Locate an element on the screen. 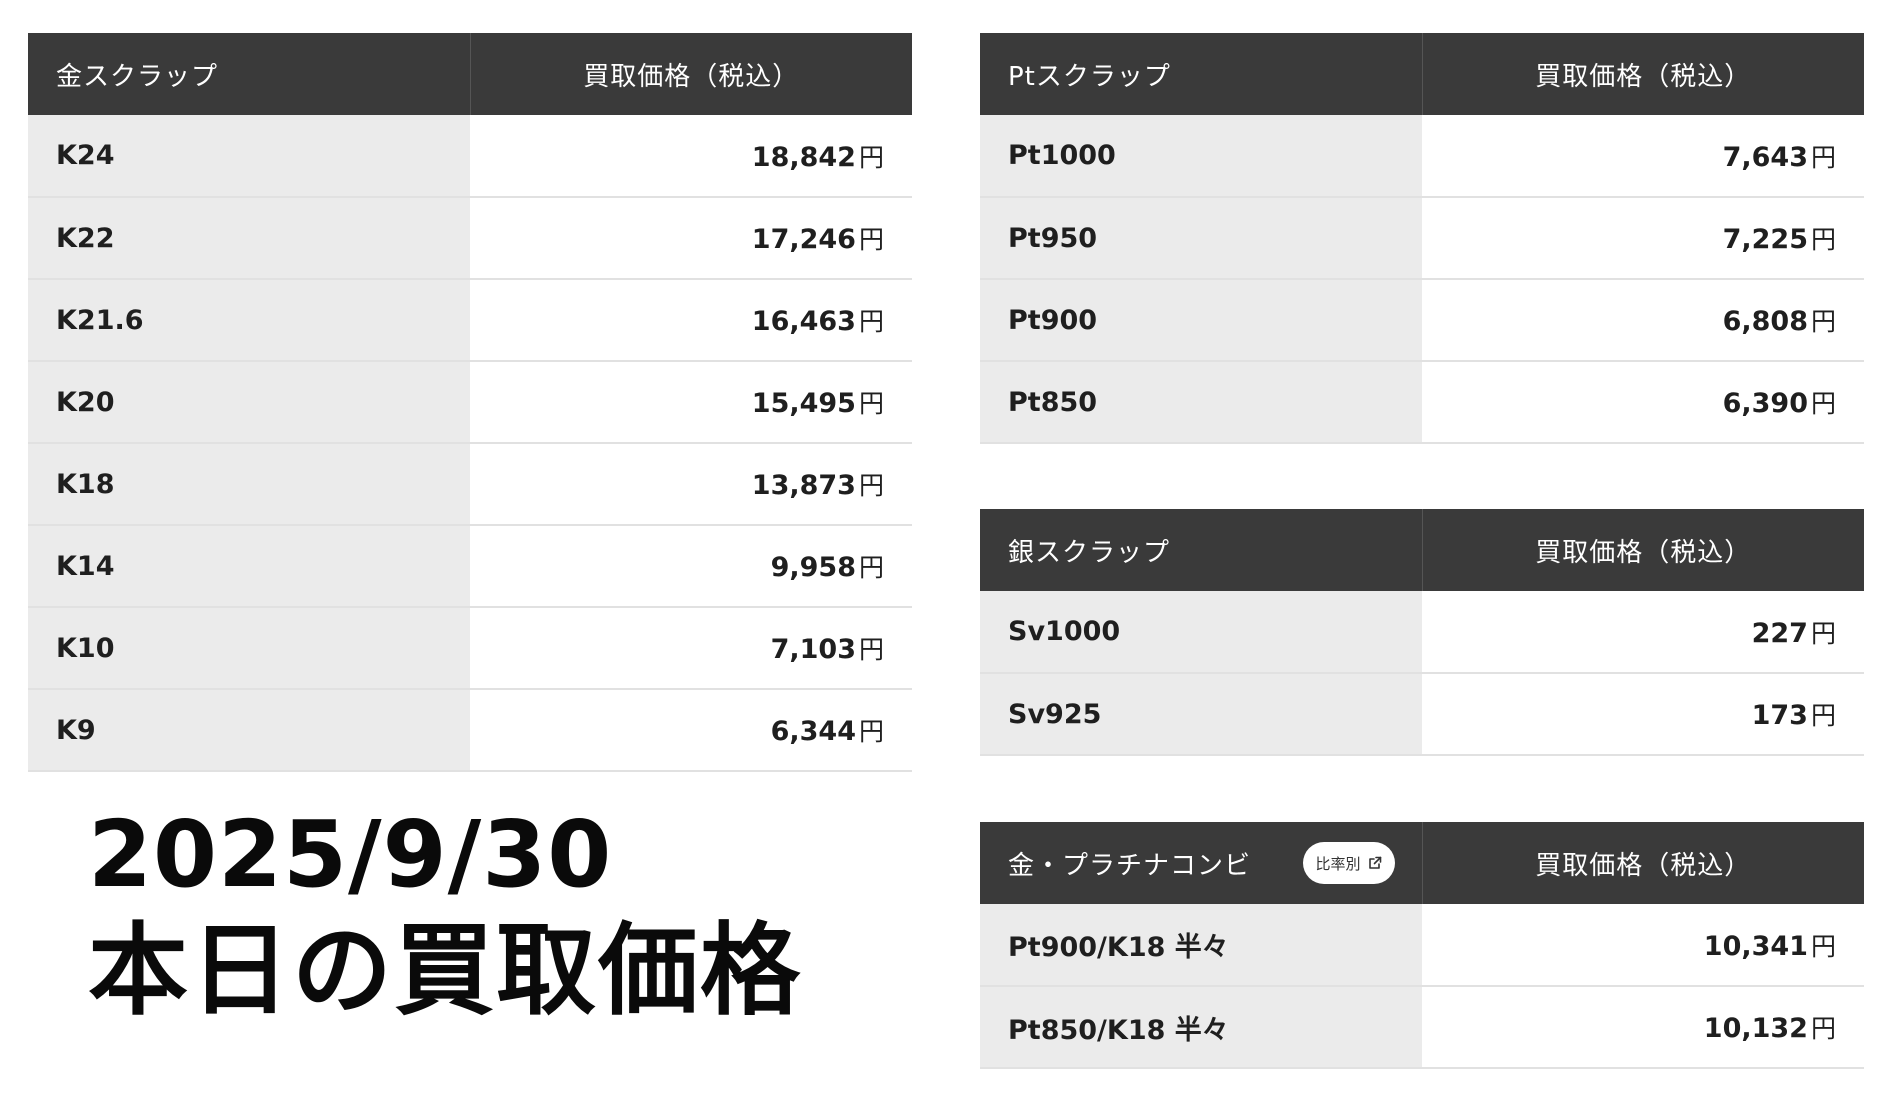 The width and height of the screenshot is (1892, 1096). item-name: Pt900/K18 半々 is located at coordinates (1201, 945).